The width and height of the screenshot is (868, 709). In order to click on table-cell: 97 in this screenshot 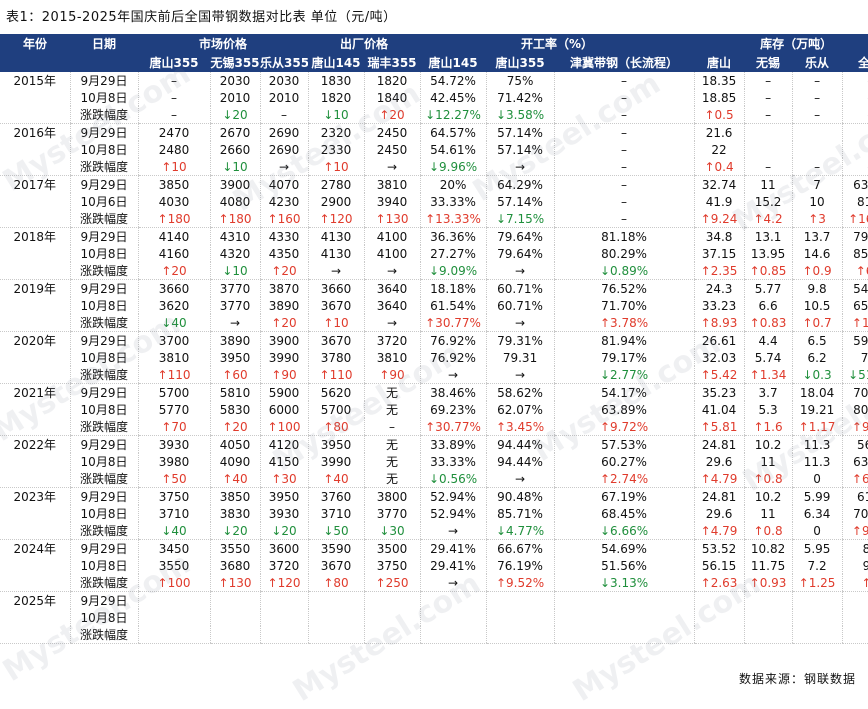, I will do `click(854, 565)`.